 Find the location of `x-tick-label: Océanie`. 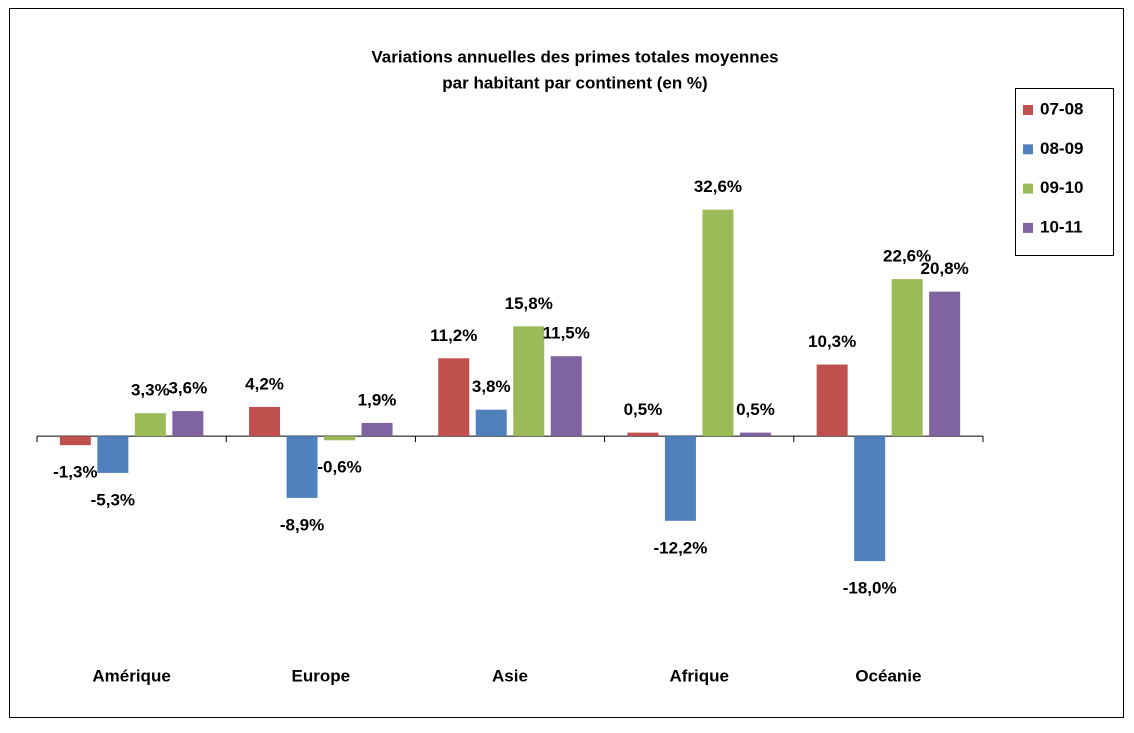

x-tick-label: Océanie is located at coordinates (888, 675).